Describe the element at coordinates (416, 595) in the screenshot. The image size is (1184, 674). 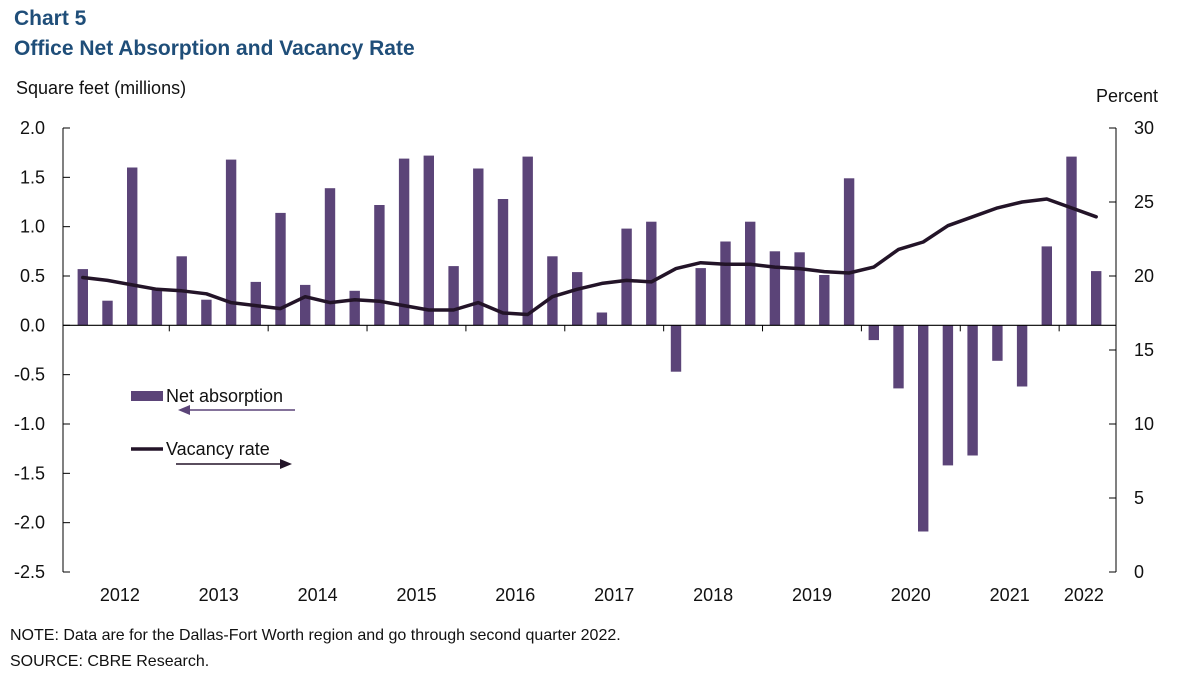
I see `x-axis-year-label: 2015` at that location.